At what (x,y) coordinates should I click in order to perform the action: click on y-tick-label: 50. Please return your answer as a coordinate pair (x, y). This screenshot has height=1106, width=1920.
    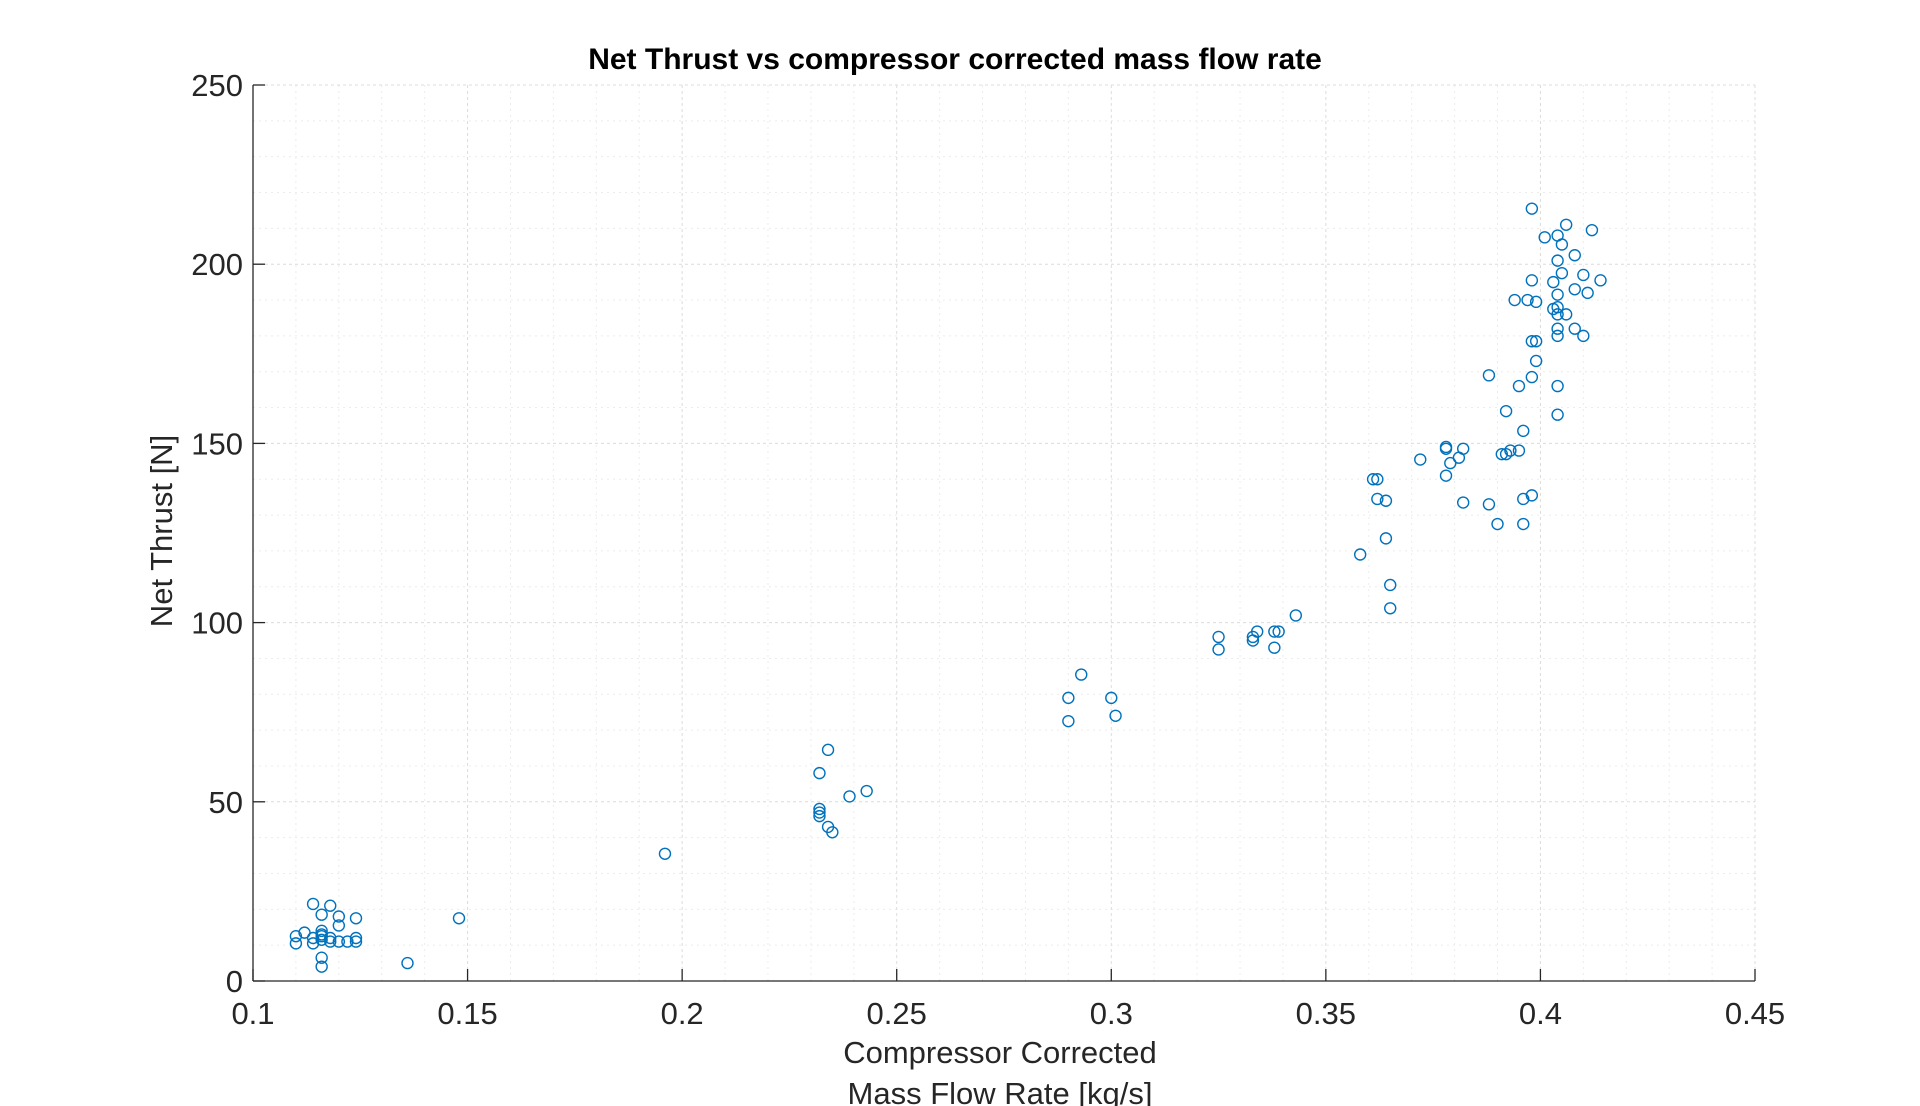
    Looking at the image, I should click on (226, 802).